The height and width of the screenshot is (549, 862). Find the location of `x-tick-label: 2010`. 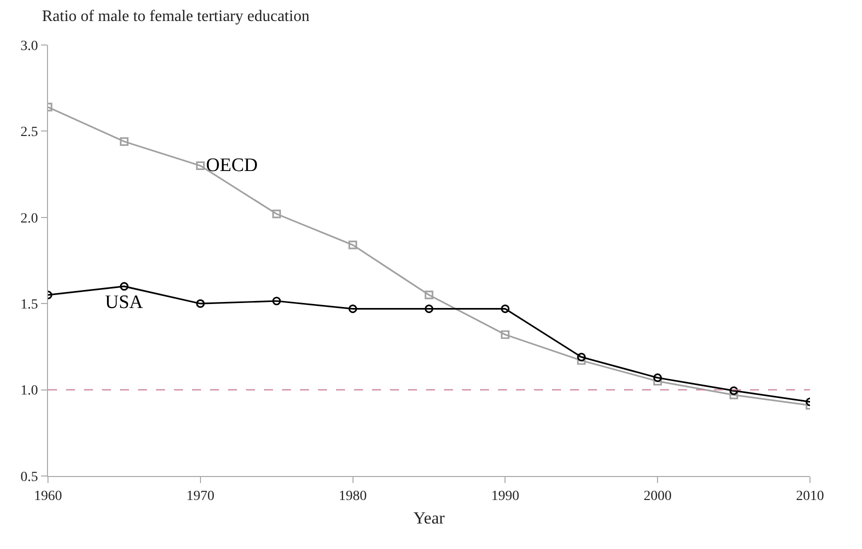

x-tick-label: 2010 is located at coordinates (810, 496).